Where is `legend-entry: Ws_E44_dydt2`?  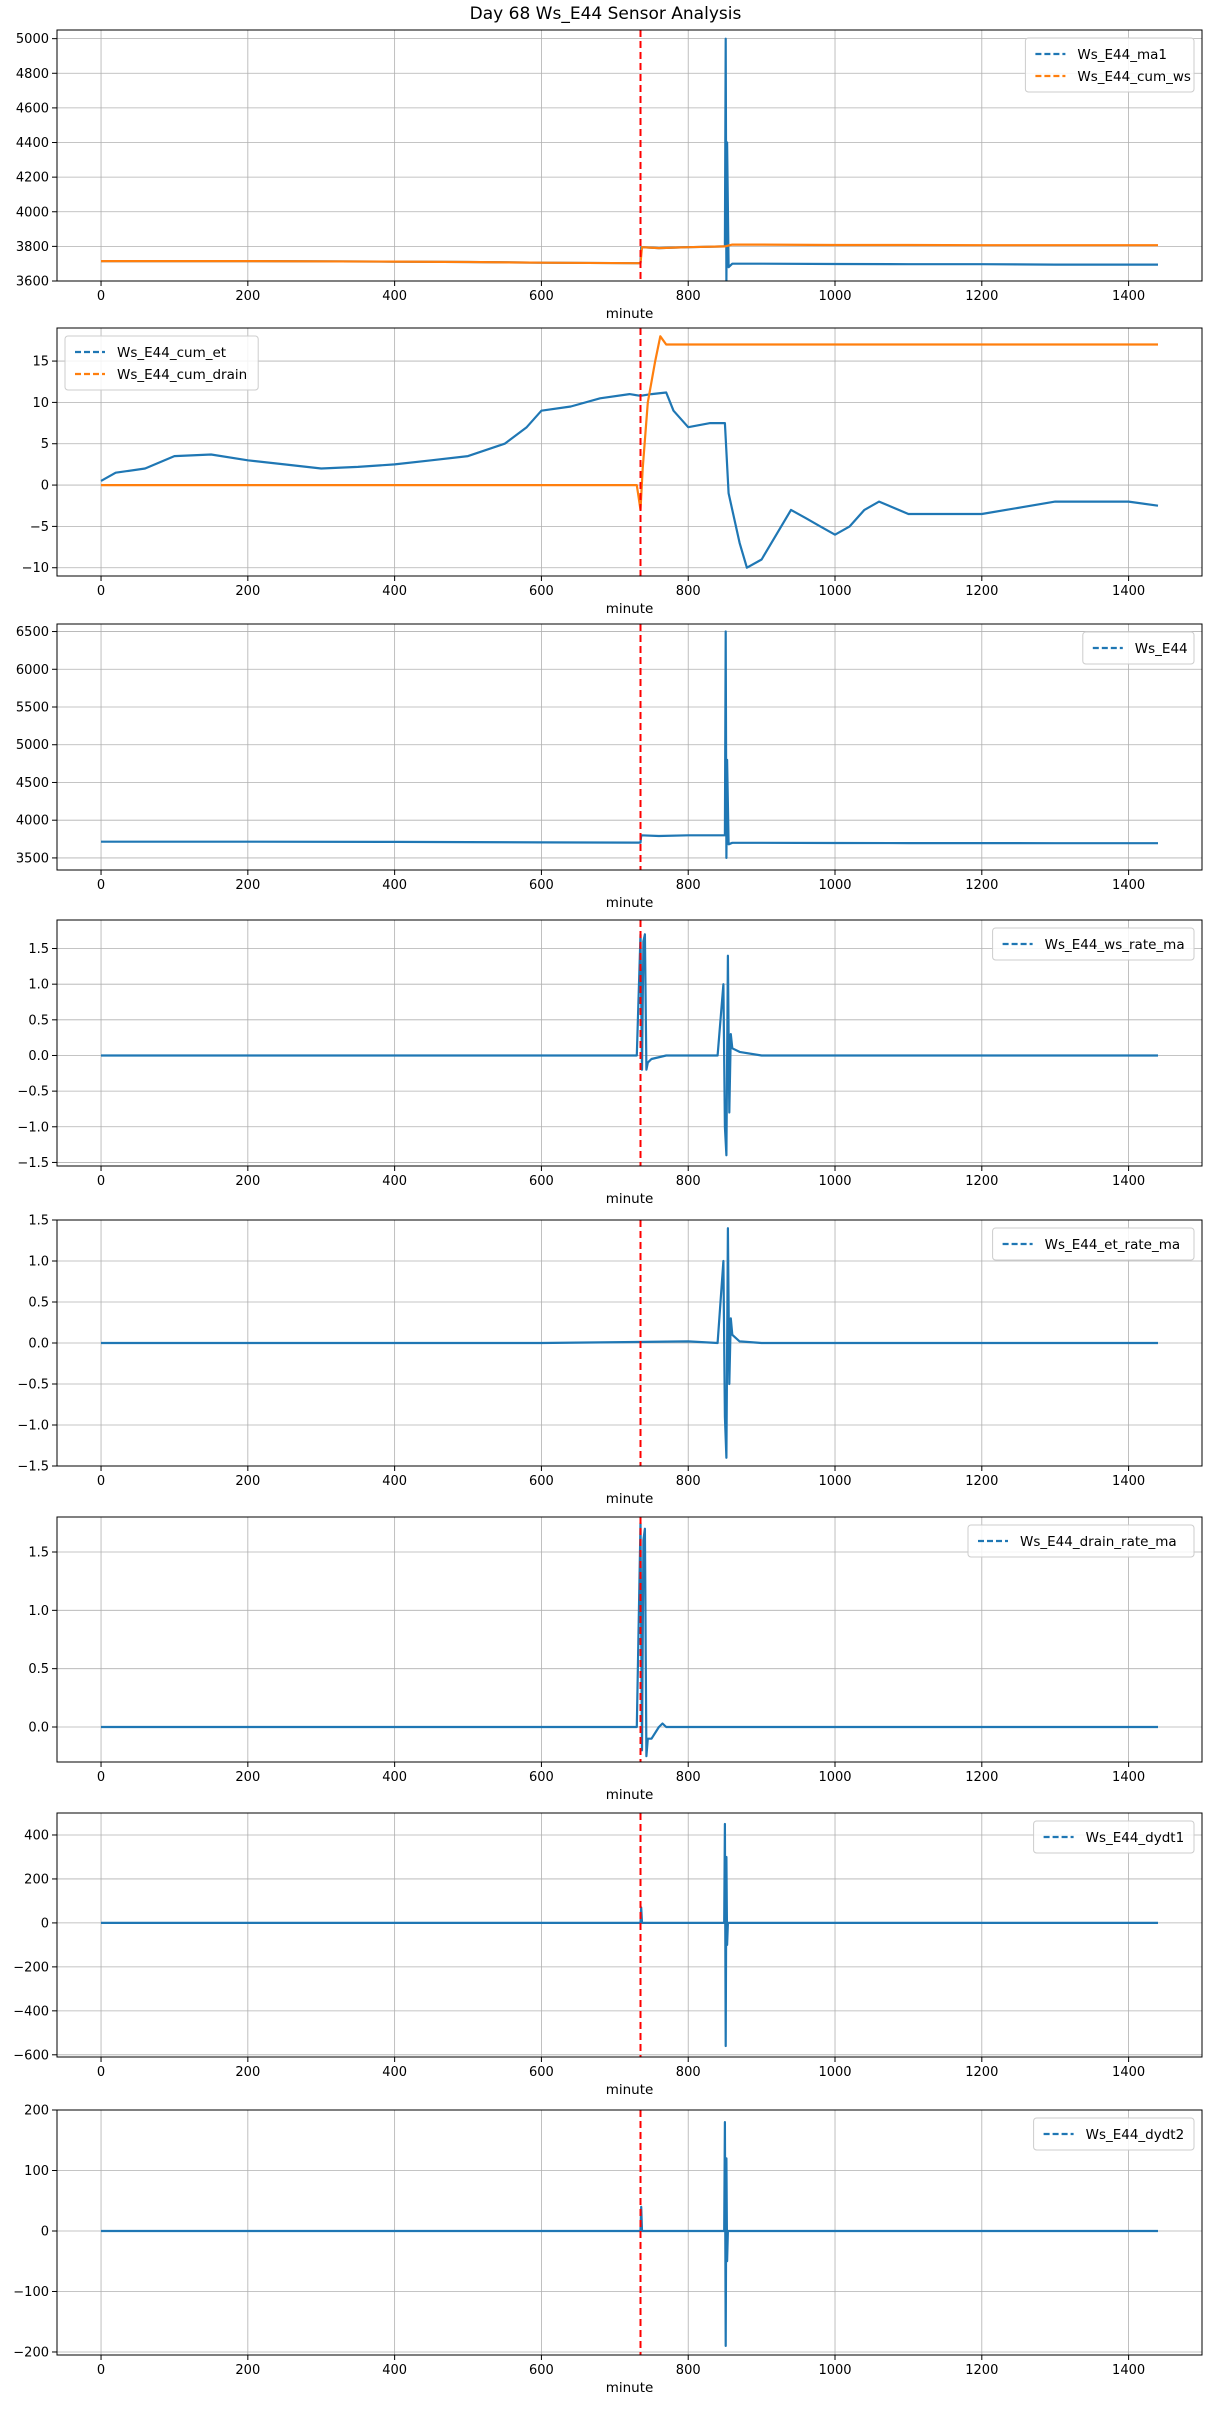 legend-entry: Ws_E44_dydt2 is located at coordinates (1135, 2135).